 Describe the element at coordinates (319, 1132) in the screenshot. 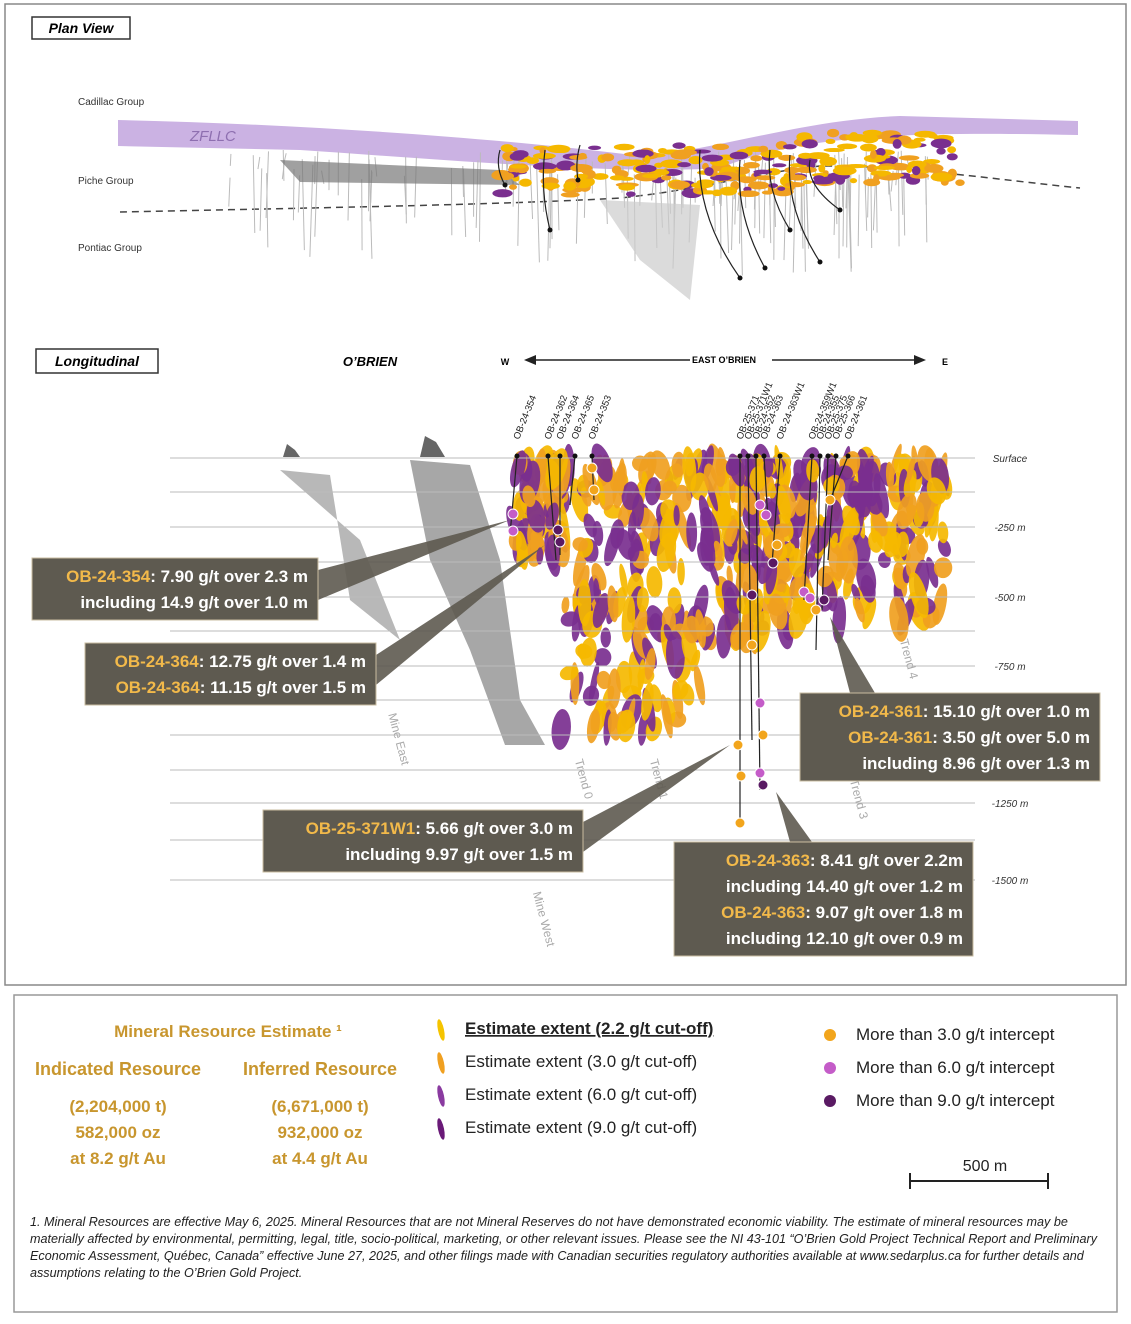

I see `resource-value: 932,000 oz` at that location.